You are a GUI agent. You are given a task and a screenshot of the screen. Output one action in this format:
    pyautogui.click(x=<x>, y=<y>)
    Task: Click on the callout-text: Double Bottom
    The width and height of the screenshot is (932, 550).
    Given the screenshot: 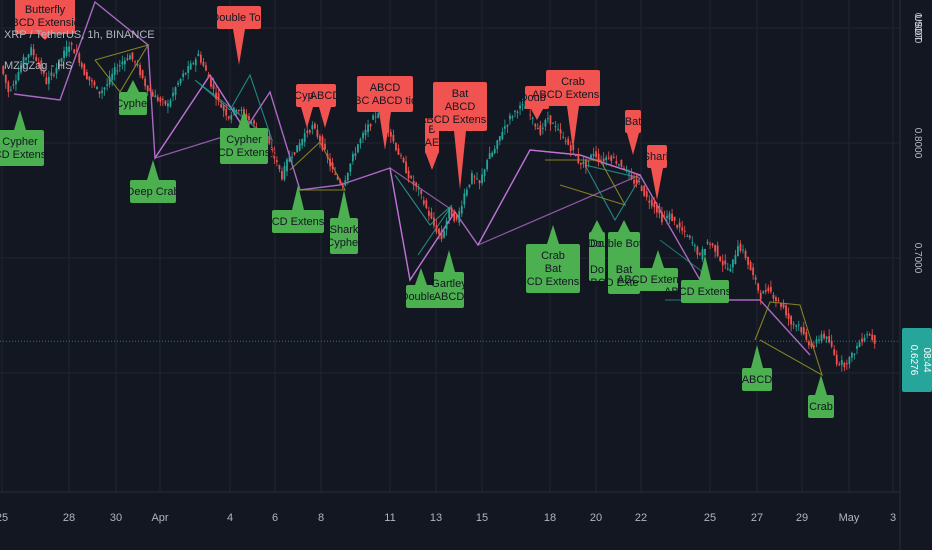 What is the action you would take?
    pyautogui.click(x=624, y=244)
    